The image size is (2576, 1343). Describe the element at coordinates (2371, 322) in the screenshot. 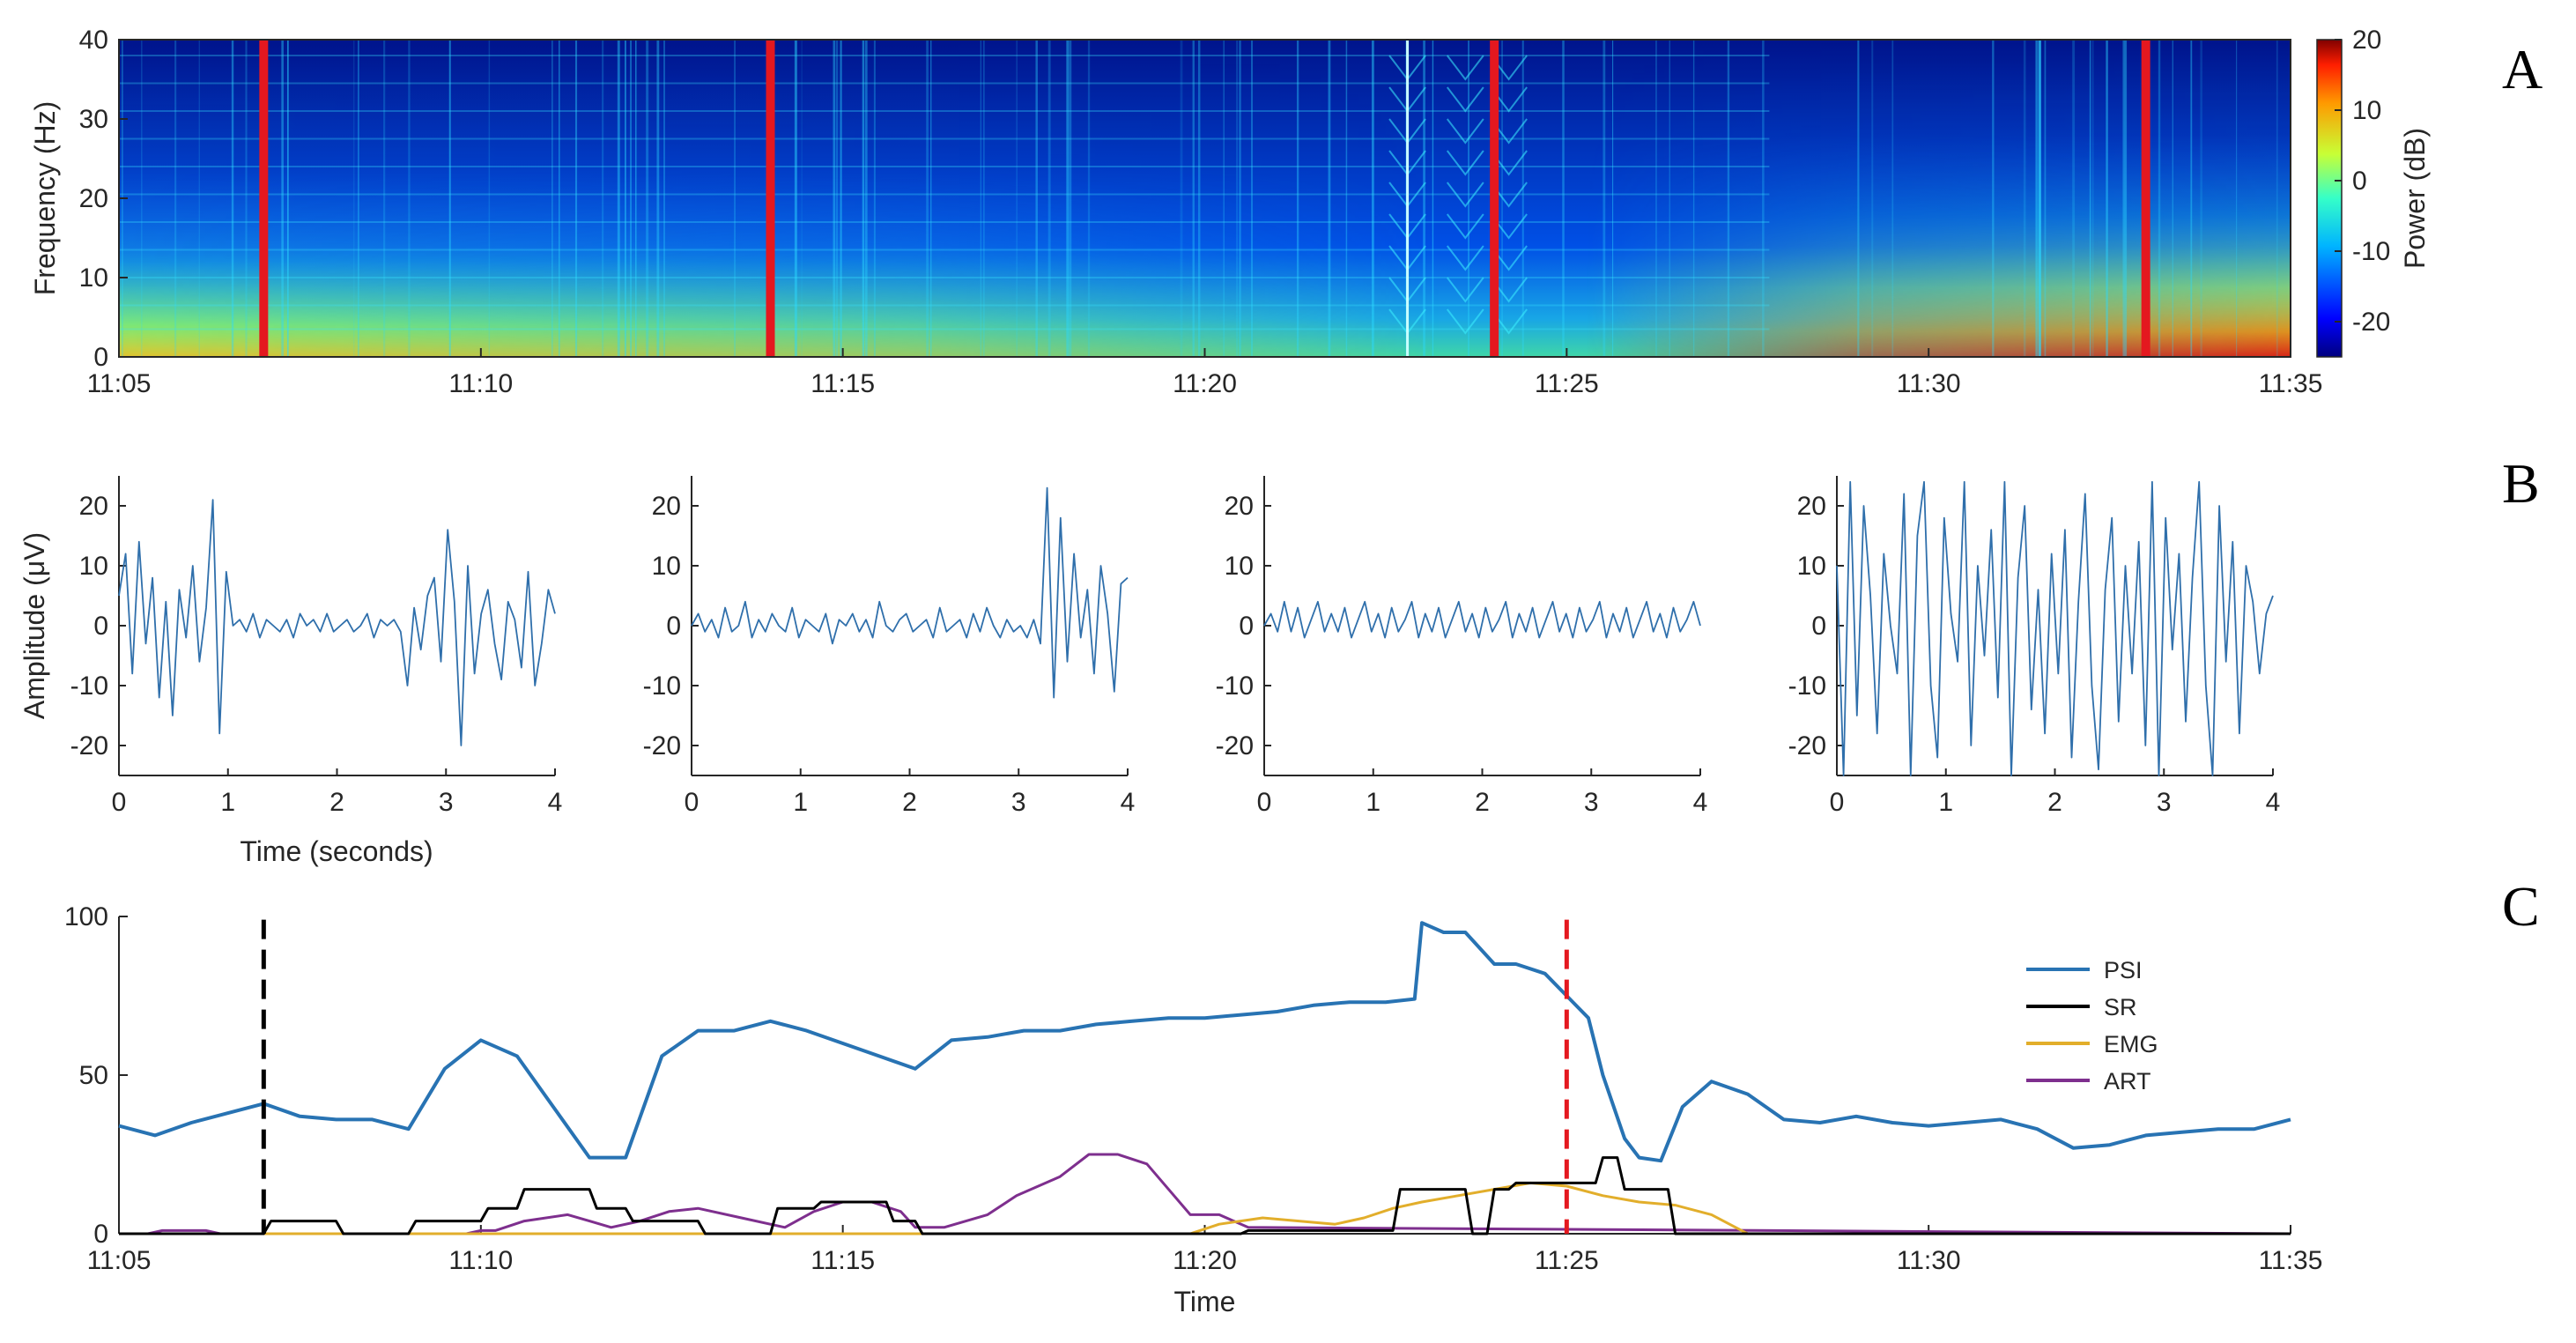

I see `colorbar-tick-label: -20` at that location.